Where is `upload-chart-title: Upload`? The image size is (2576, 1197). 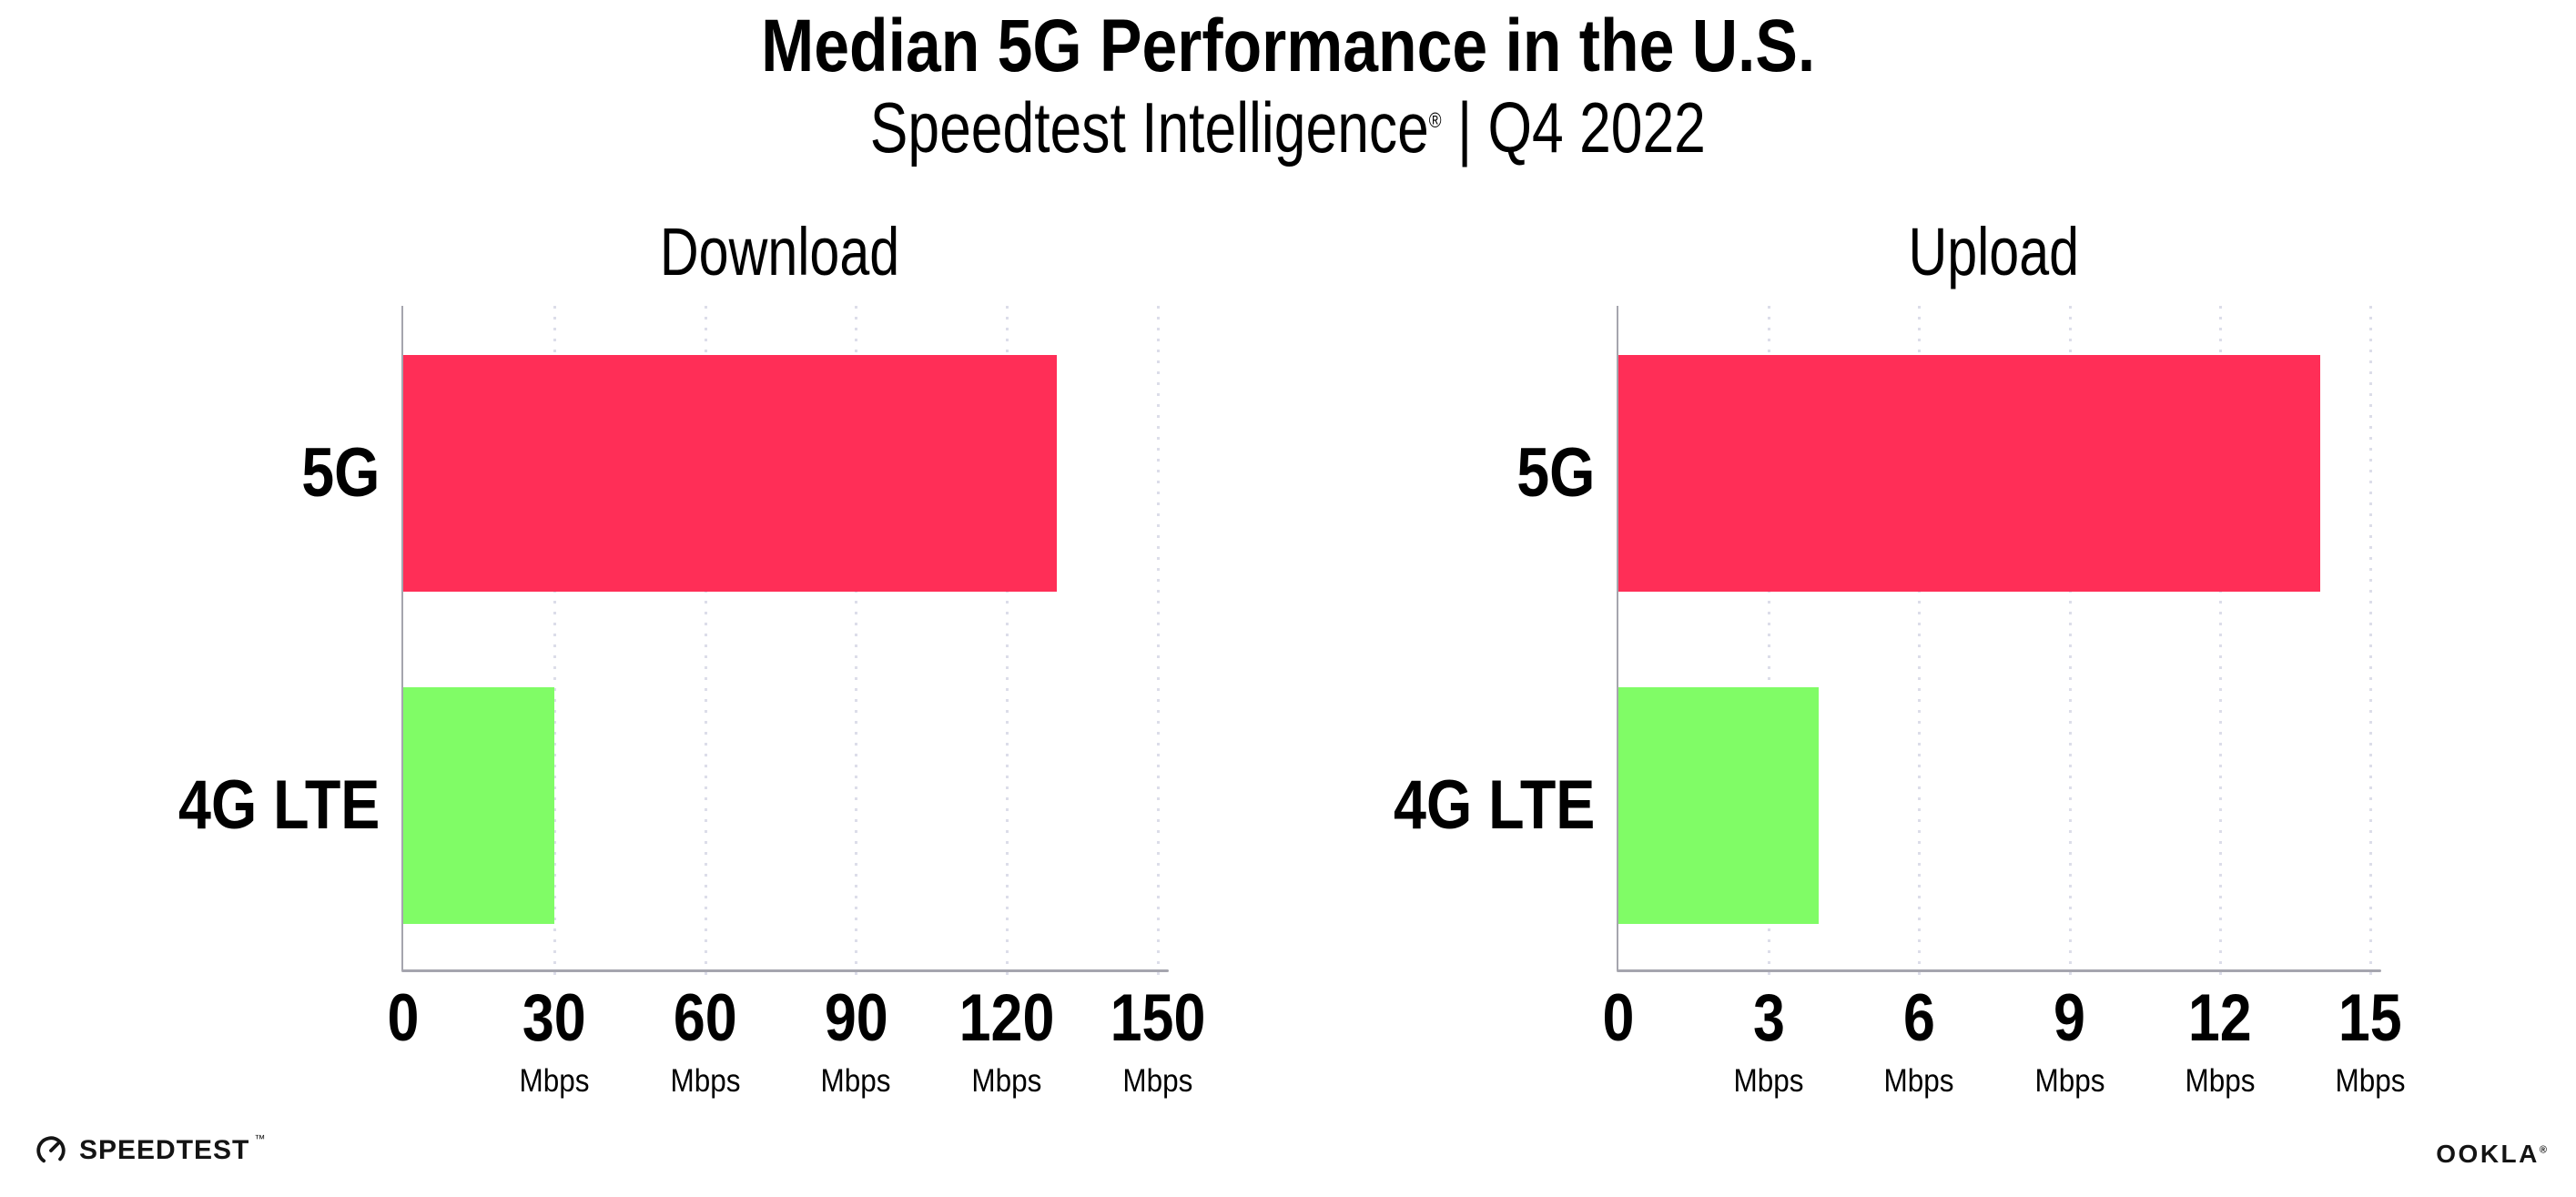 upload-chart-title: Upload is located at coordinates (1993, 251).